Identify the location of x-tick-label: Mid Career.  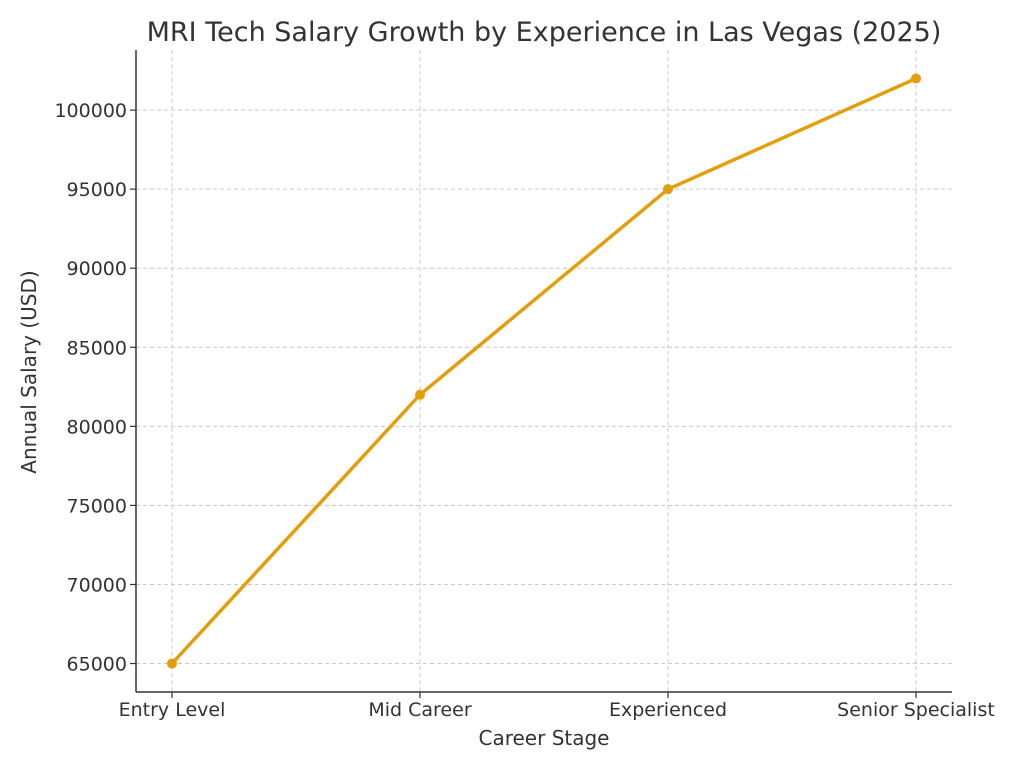
(419, 710).